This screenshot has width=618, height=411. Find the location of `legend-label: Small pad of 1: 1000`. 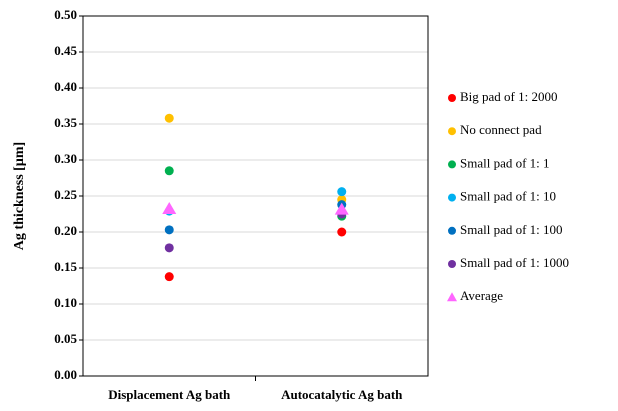

legend-label: Small pad of 1: 1000 is located at coordinates (514, 262).